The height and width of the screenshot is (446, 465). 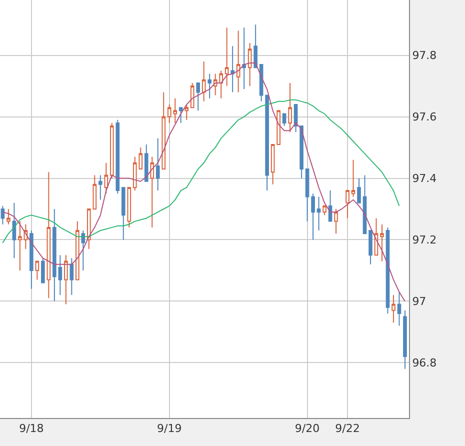 I want to click on y-tick-label: 97.2, so click(x=424, y=240).